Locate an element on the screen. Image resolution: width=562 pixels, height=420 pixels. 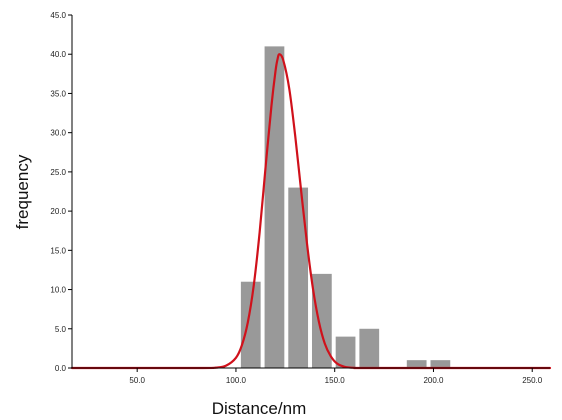
y-tick-label: 20.0 is located at coordinates (58, 211).